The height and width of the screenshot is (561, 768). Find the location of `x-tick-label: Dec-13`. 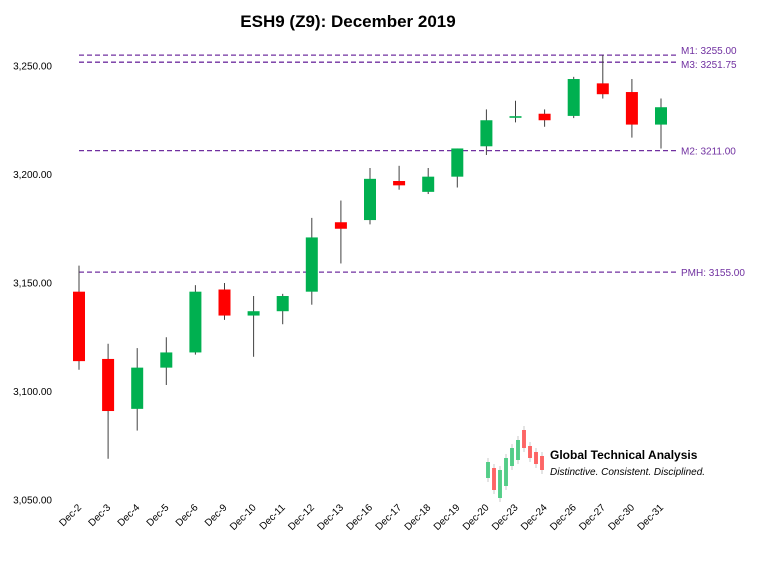

x-tick-label: Dec-13 is located at coordinates (330, 517).